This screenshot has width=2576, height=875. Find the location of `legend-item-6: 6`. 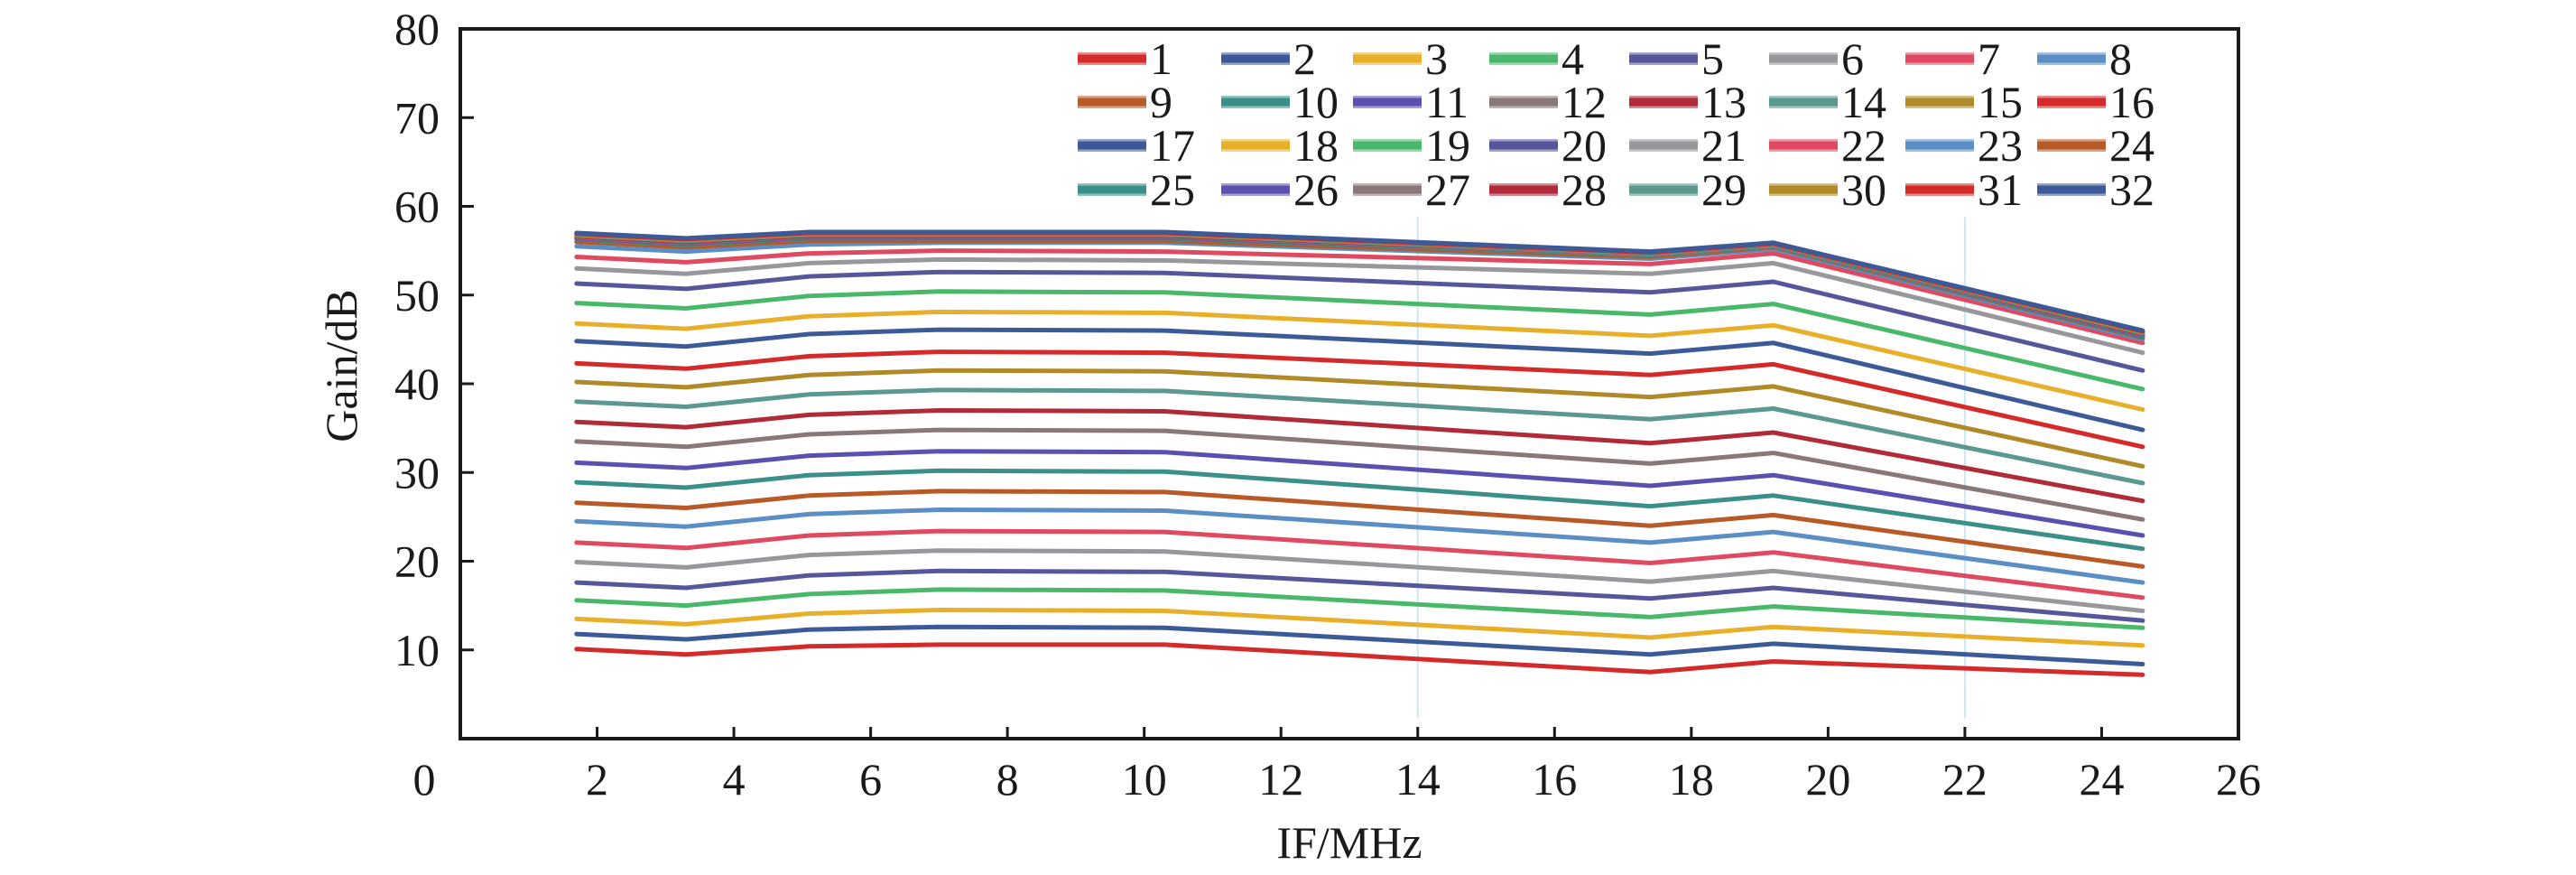

legend-item-6: 6 is located at coordinates (1816, 58).